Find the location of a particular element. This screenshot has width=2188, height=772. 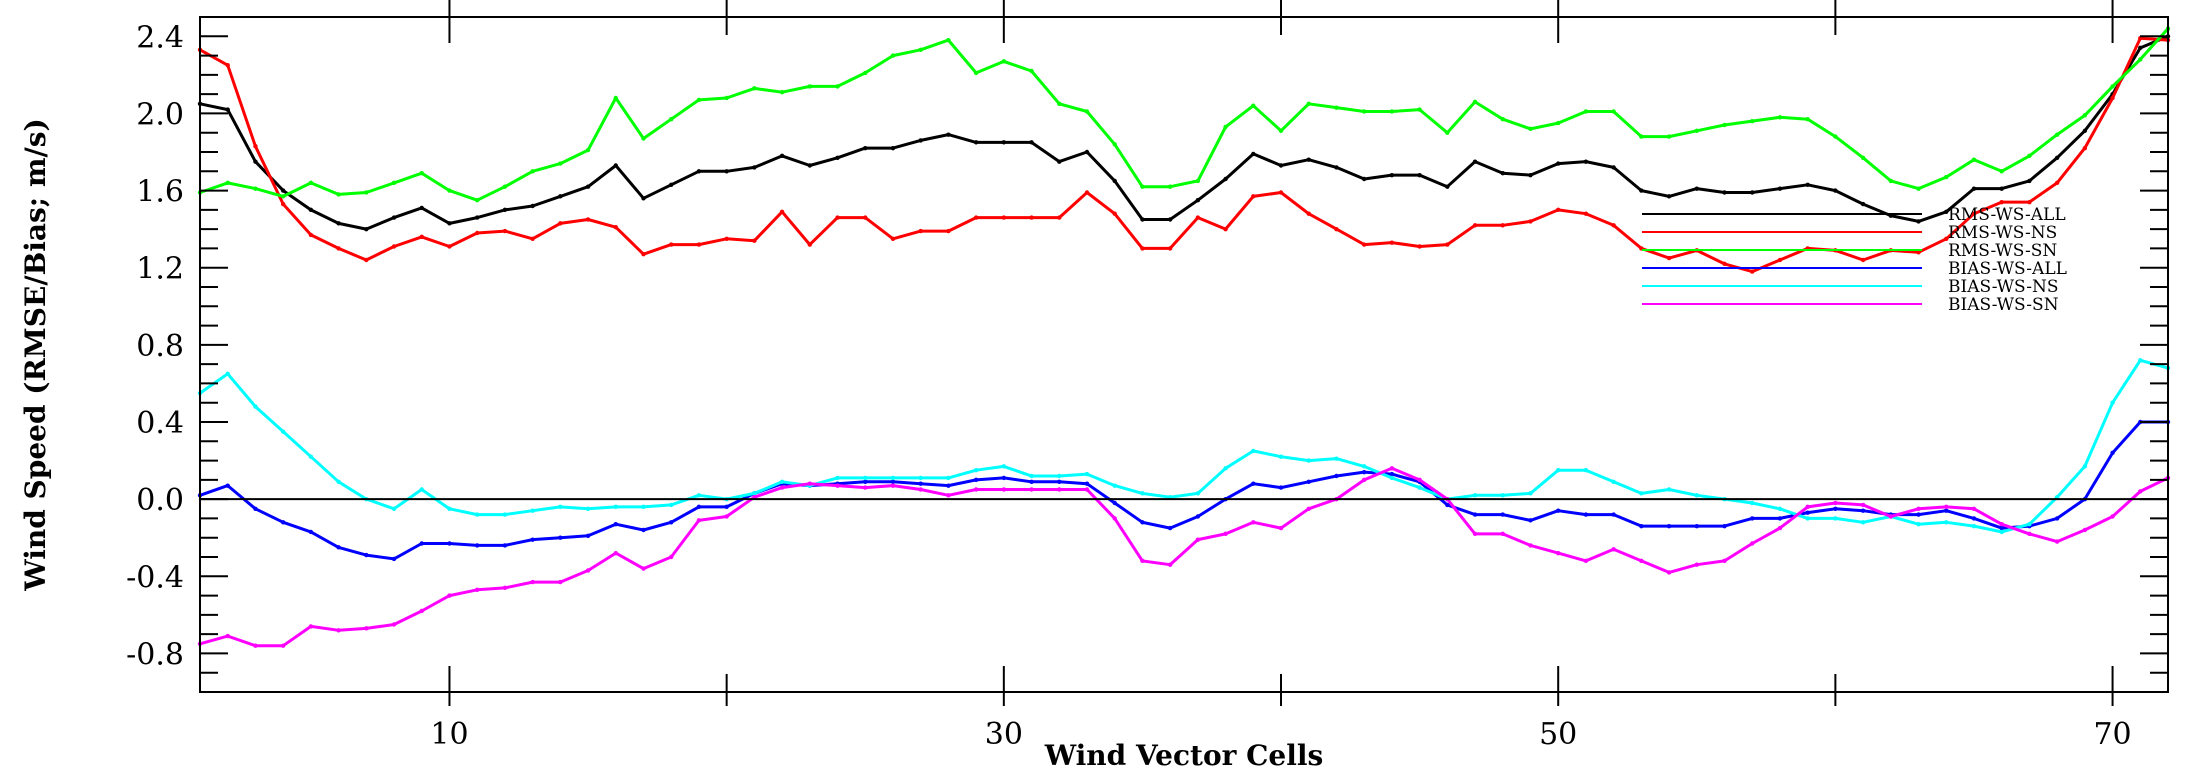

legend-label-bias-ws-ns: BIAS-WS-NS is located at coordinates (2003, 287).